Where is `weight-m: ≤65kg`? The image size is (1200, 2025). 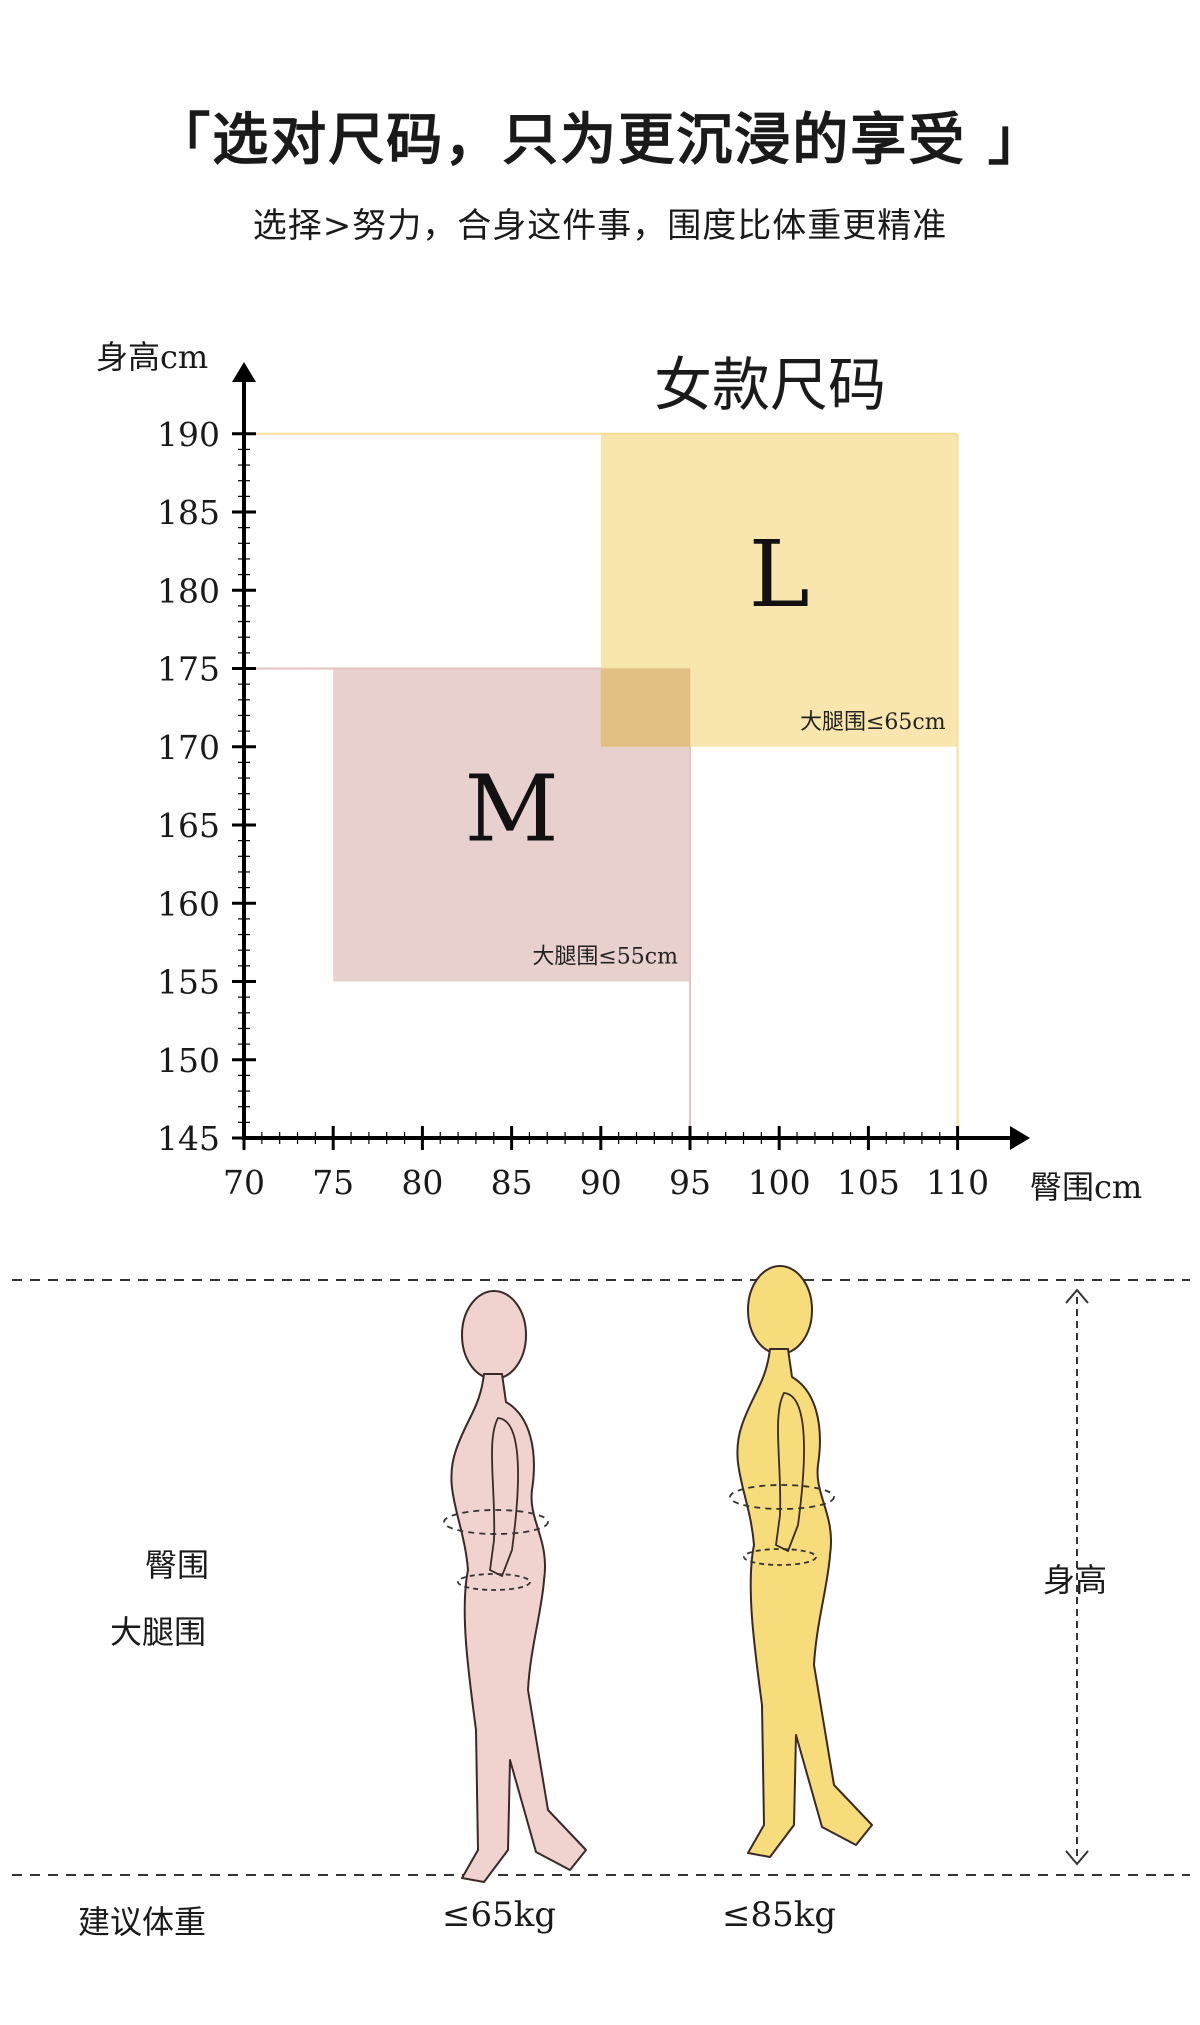
weight-m: ≤65kg is located at coordinates (499, 1915).